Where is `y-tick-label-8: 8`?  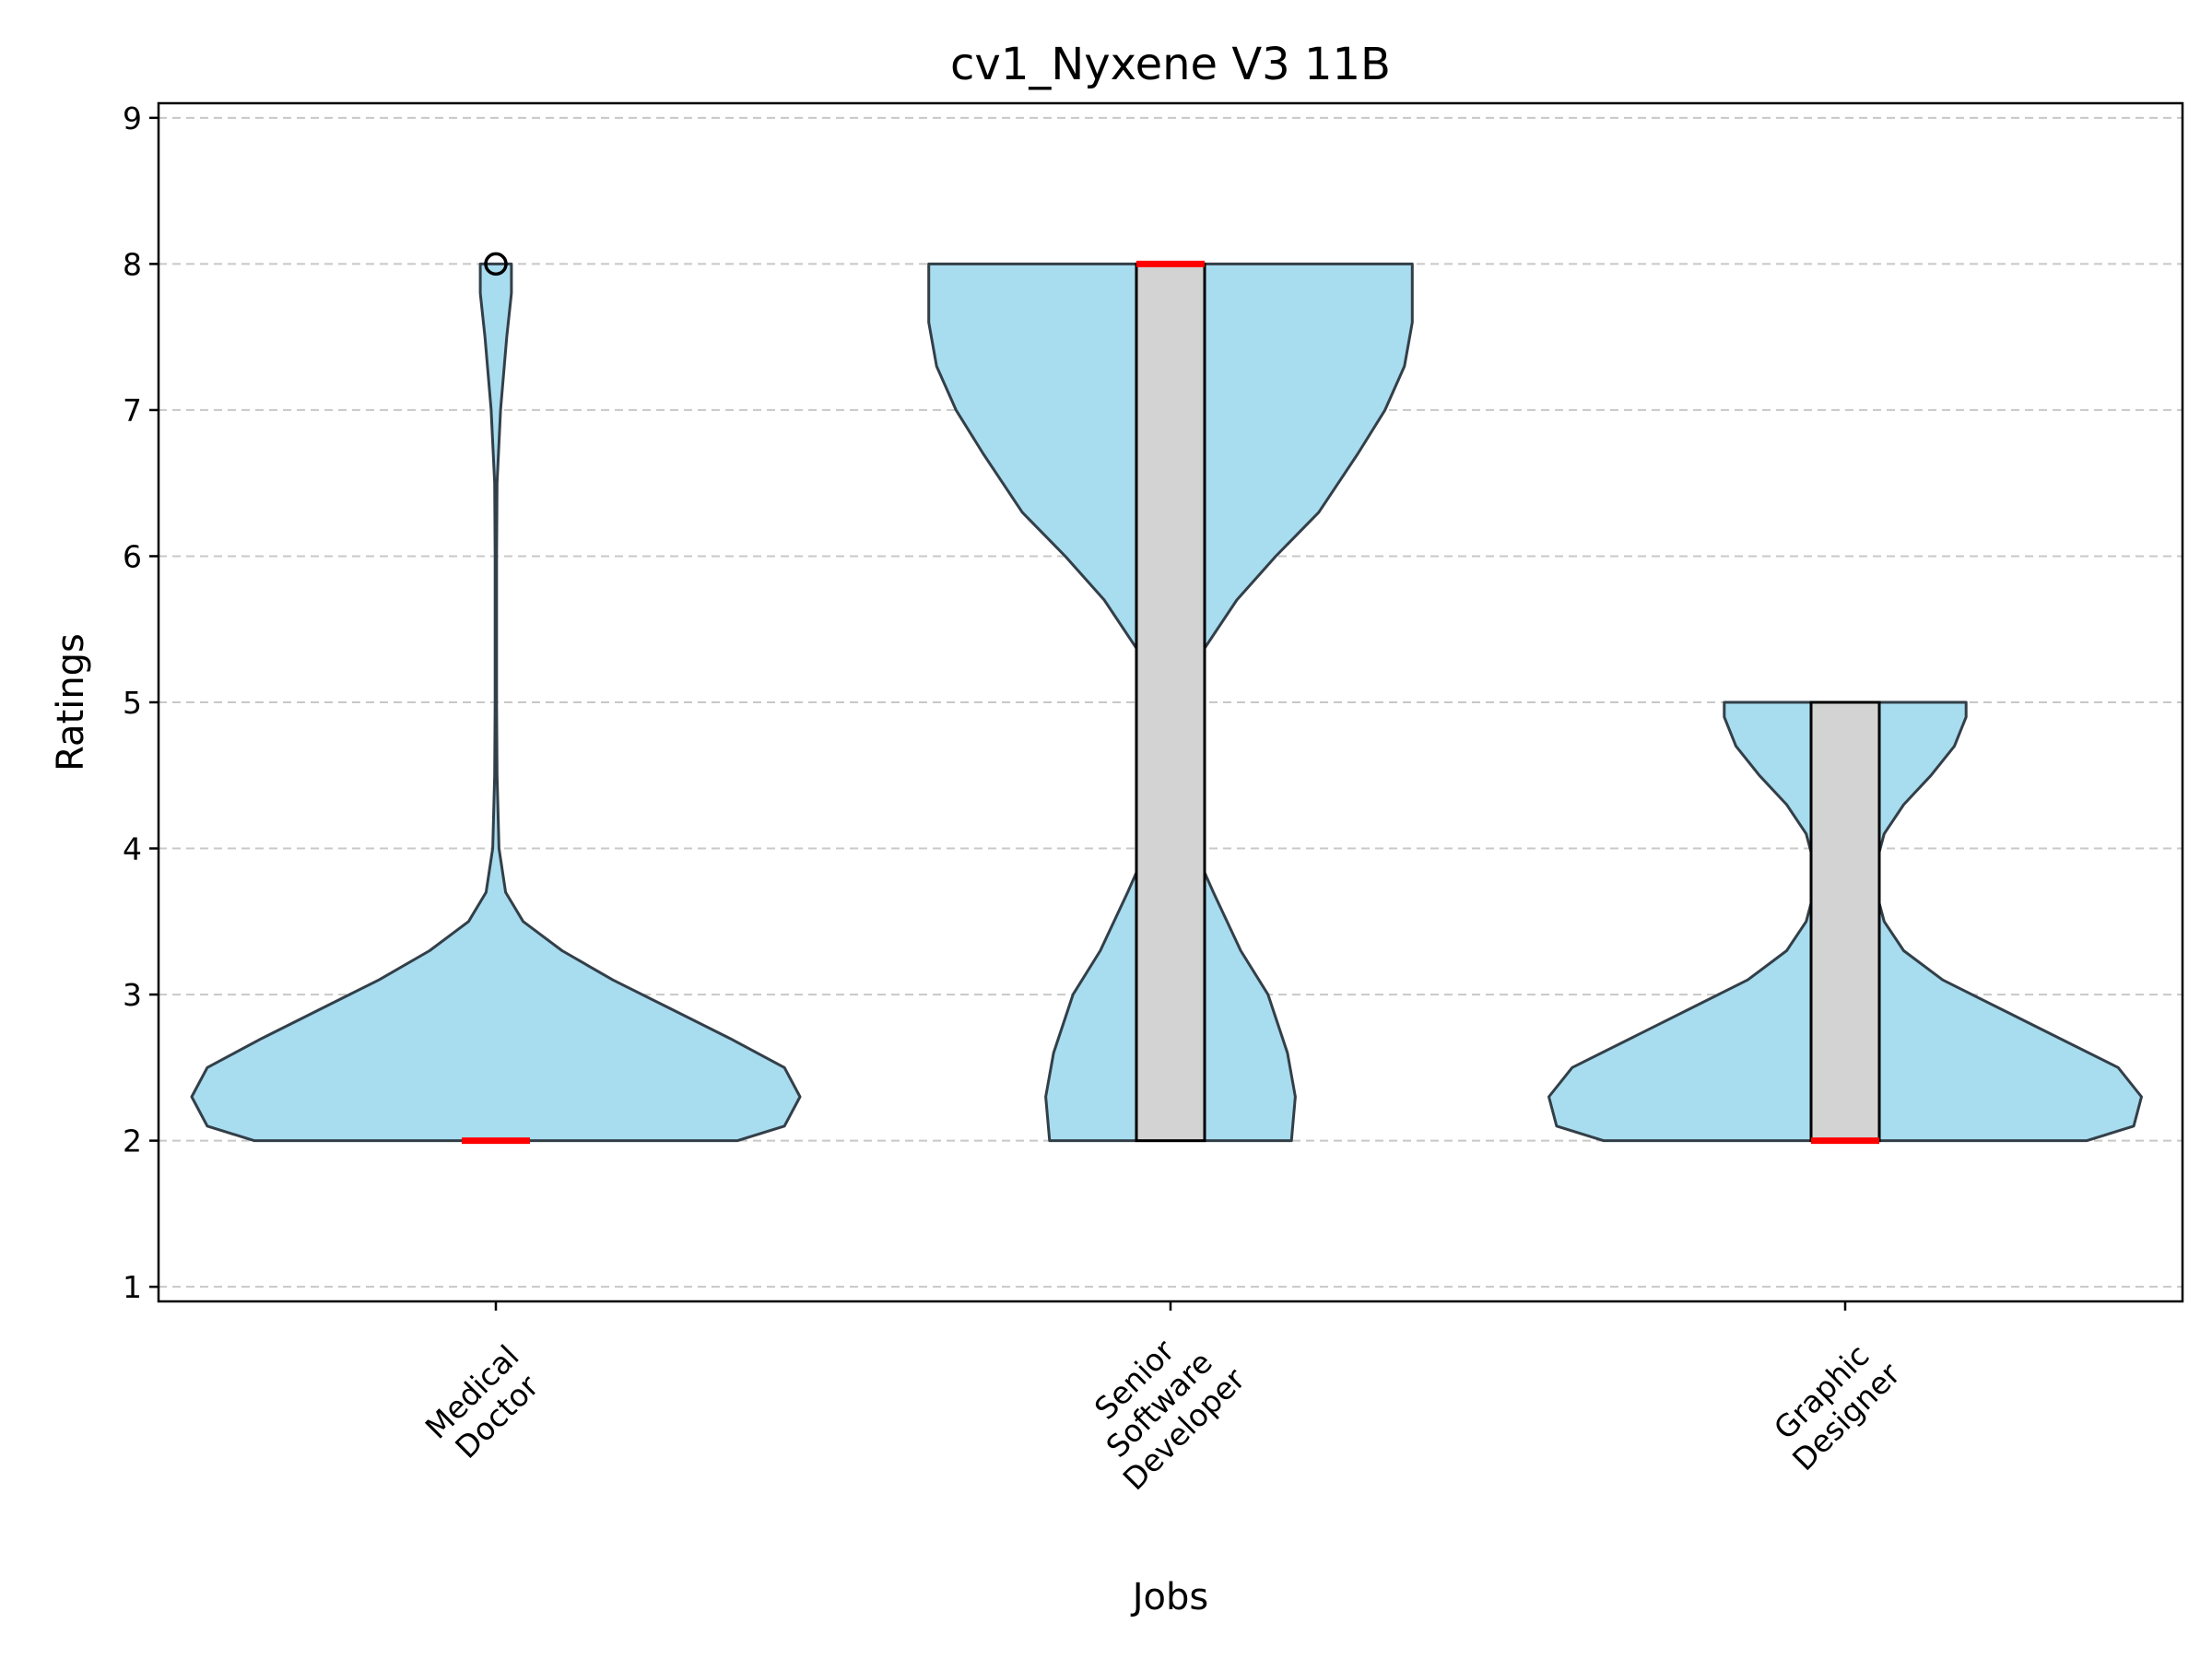
y-tick-label-8: 8 is located at coordinates (132, 264).